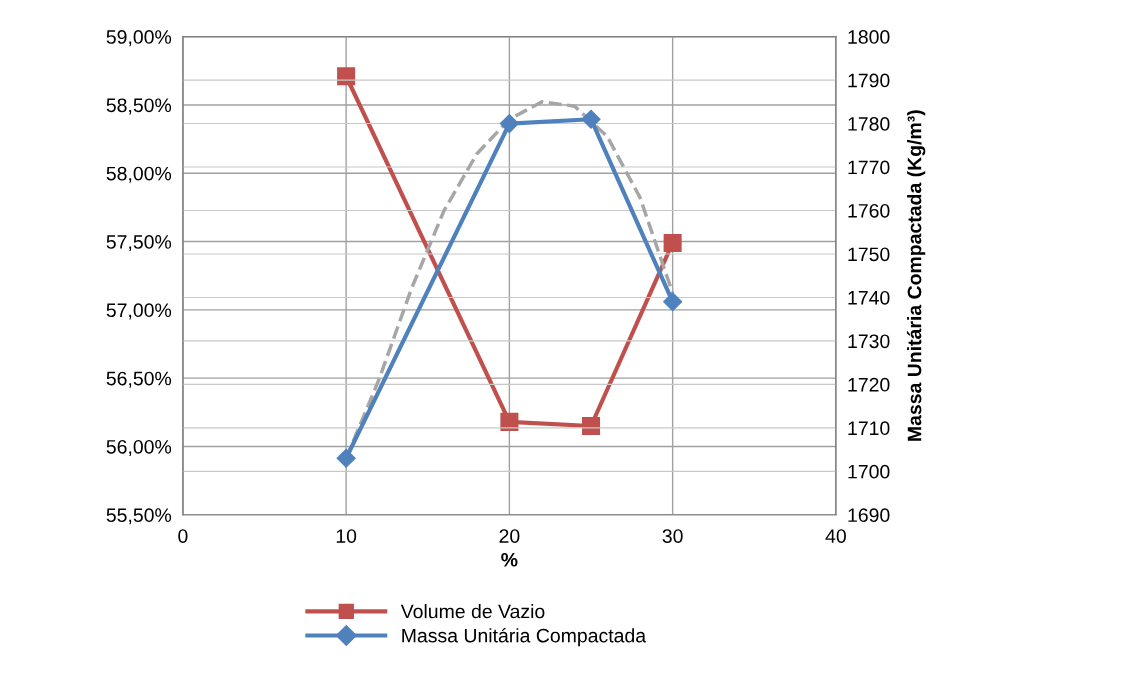 This screenshot has width=1122, height=691. What do you see at coordinates (916, 275) in the screenshot?
I see `y2-axis-title: Massa Unitária Compactada (Kg/m³)` at bounding box center [916, 275].